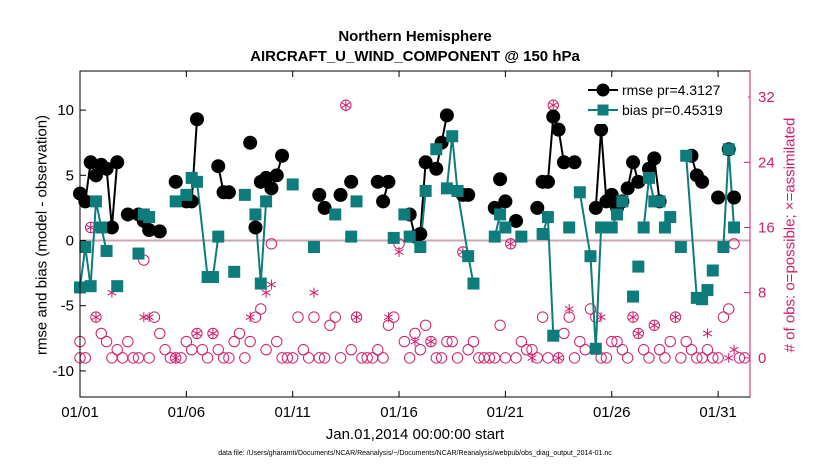 This screenshot has height=470, width=830. I want to click on y-axis-label-right: # of obs: o=possible; ×=assimilated, so click(790, 235).